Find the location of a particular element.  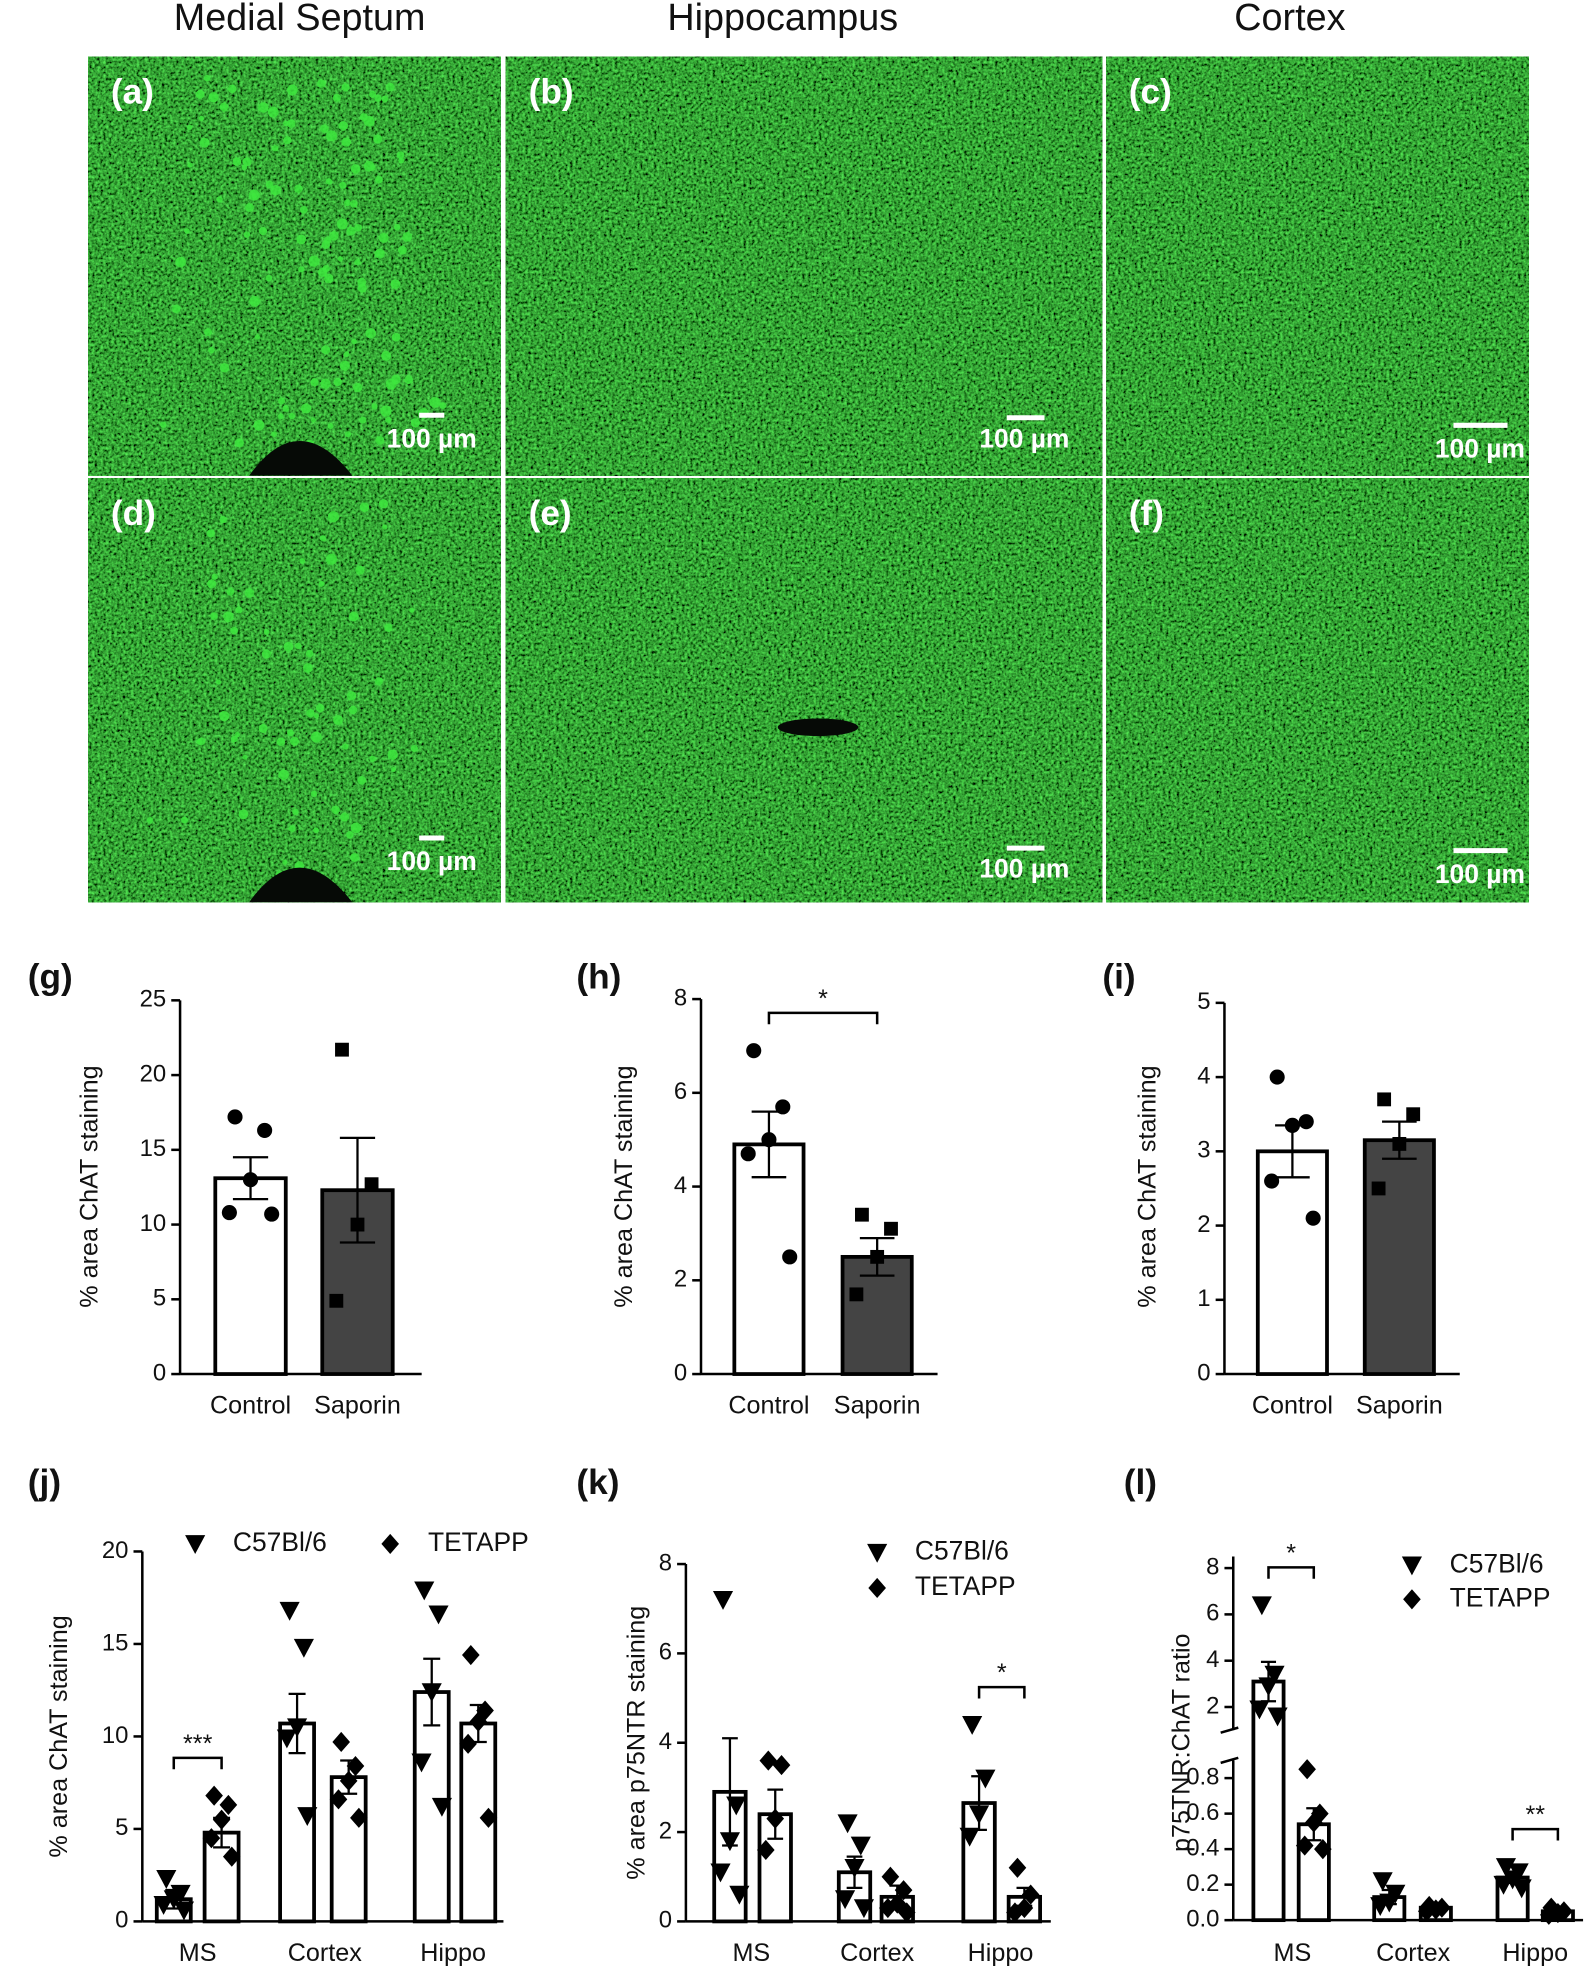

panel-label: (c) is located at coordinates (1150, 92).